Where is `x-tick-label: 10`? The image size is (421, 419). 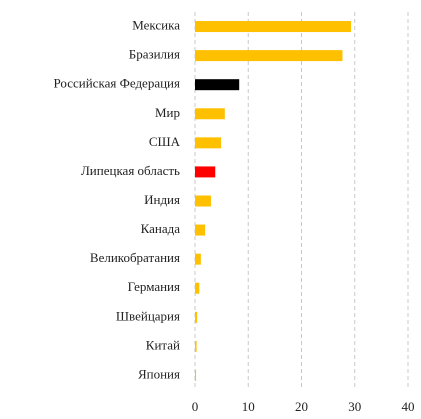 x-tick-label: 10 is located at coordinates (248, 406).